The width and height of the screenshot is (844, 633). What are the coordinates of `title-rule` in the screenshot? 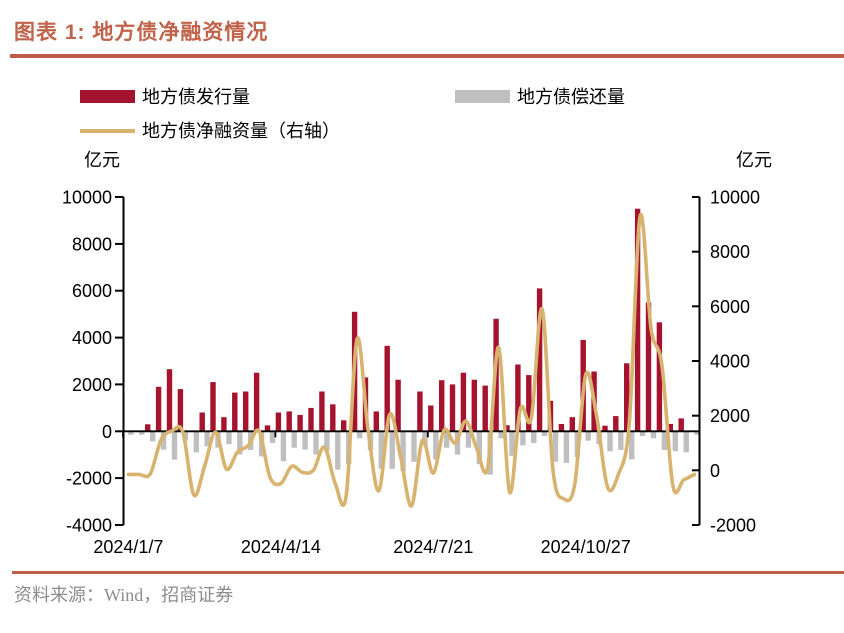 It's located at (427, 56).